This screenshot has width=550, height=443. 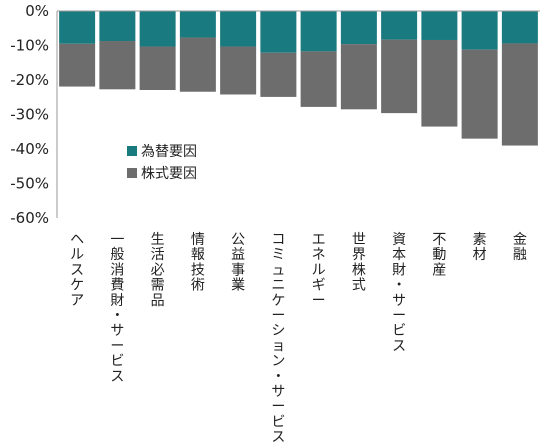 What do you see at coordinates (359, 263) in the screenshot?
I see `category-label: 世界株式` at bounding box center [359, 263].